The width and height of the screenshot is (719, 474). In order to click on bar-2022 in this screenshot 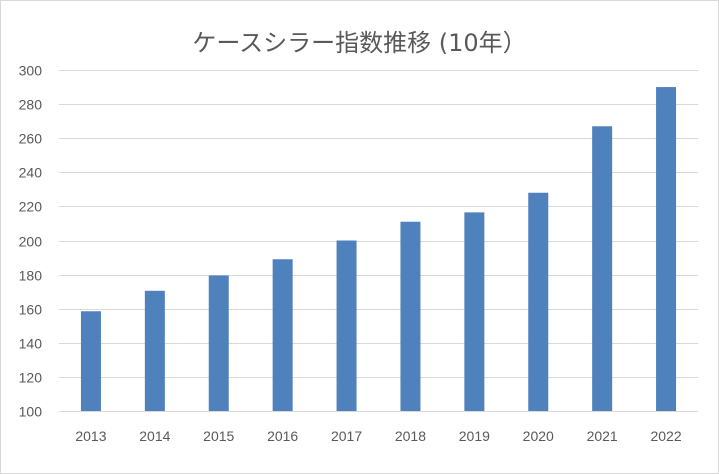, I will do `click(666, 249)`.